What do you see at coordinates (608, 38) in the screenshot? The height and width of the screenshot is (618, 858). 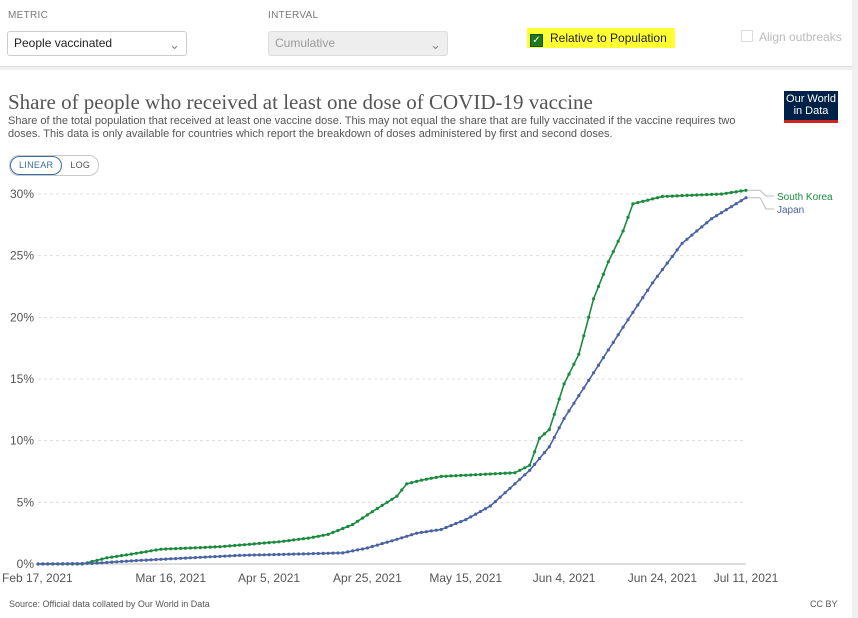 I see `relative-to-population-label: Relative to Population` at bounding box center [608, 38].